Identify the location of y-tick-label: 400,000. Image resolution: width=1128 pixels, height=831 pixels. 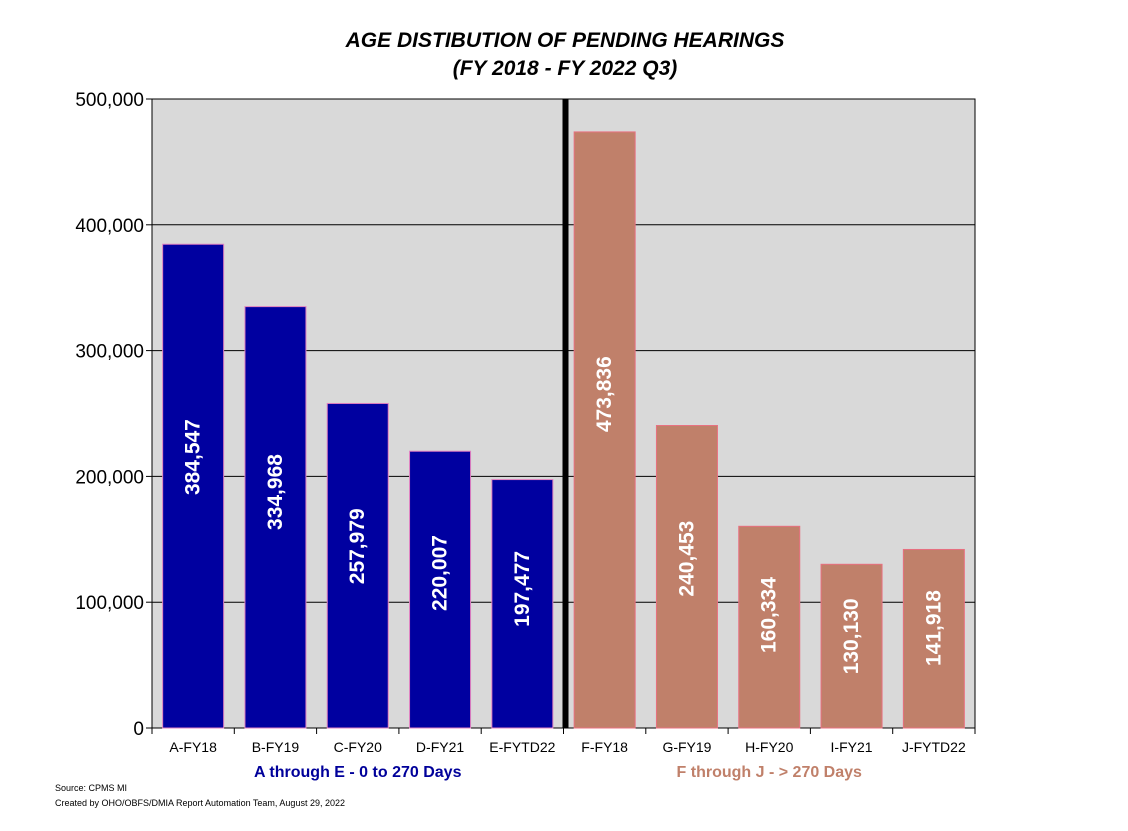
(109, 226).